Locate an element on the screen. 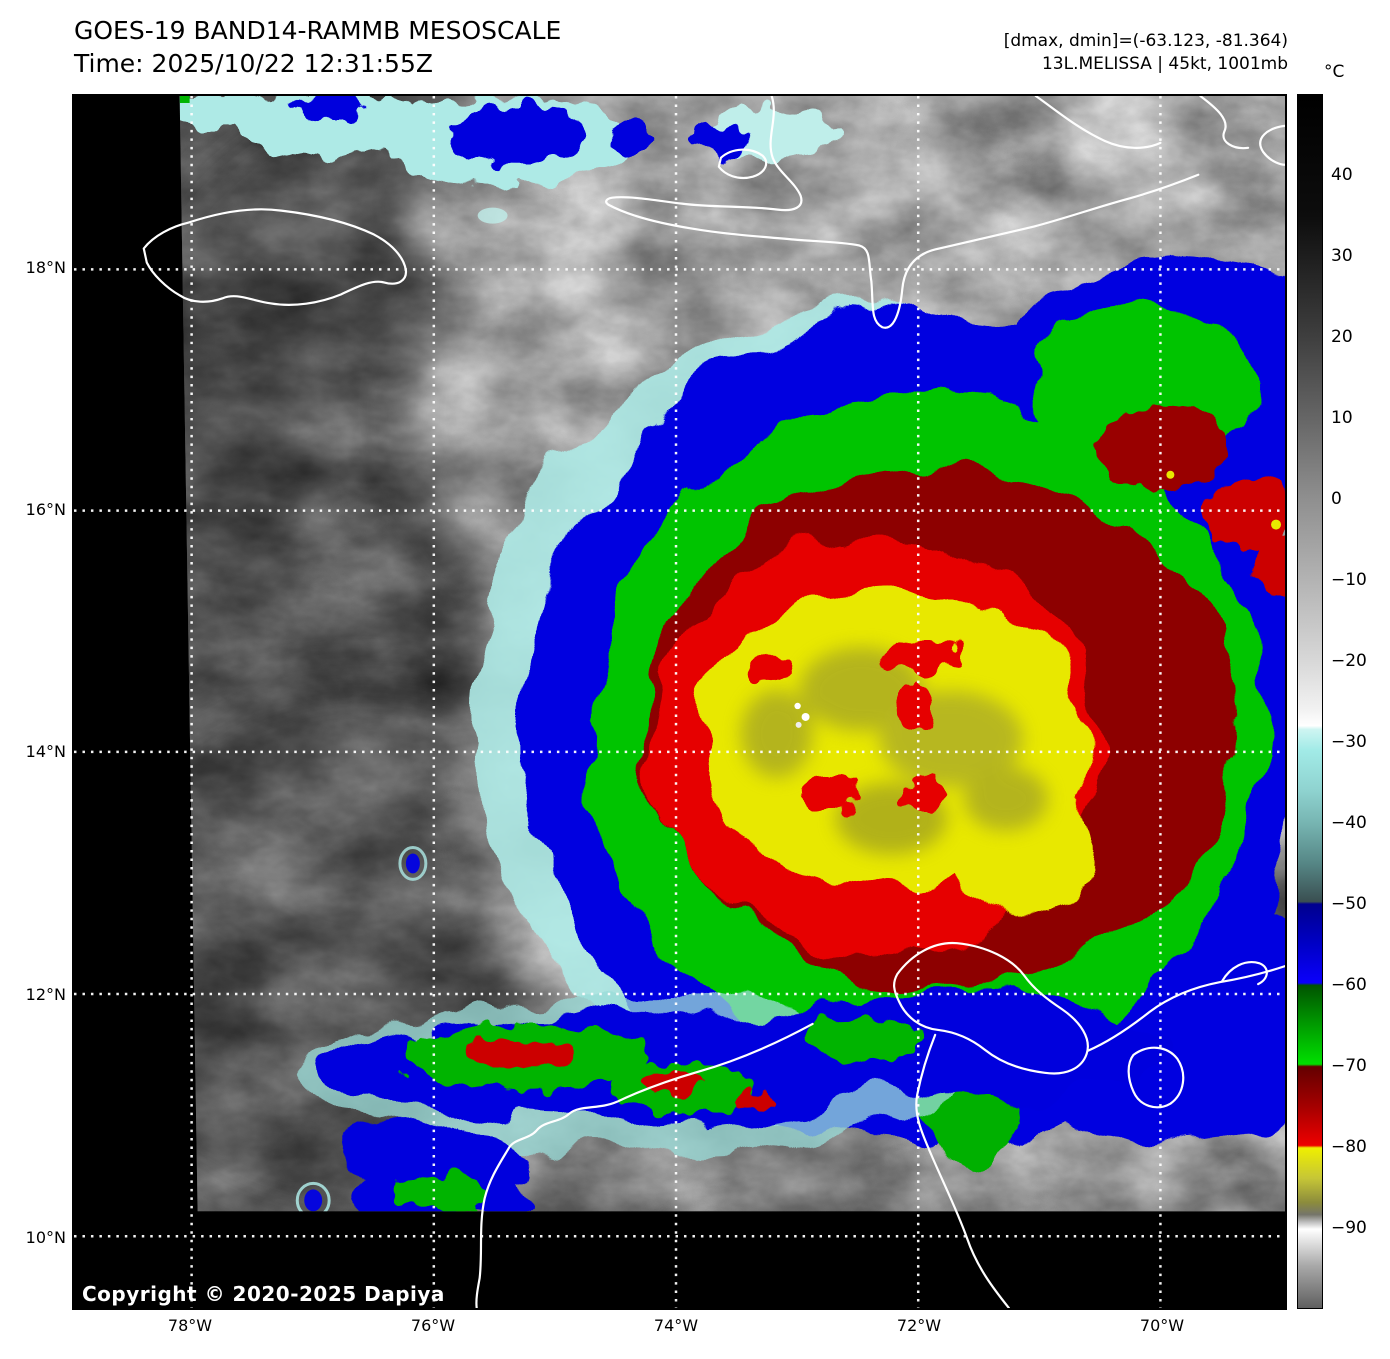 The height and width of the screenshot is (1359, 1390). longitude-label: 72°W is located at coordinates (919, 1325).